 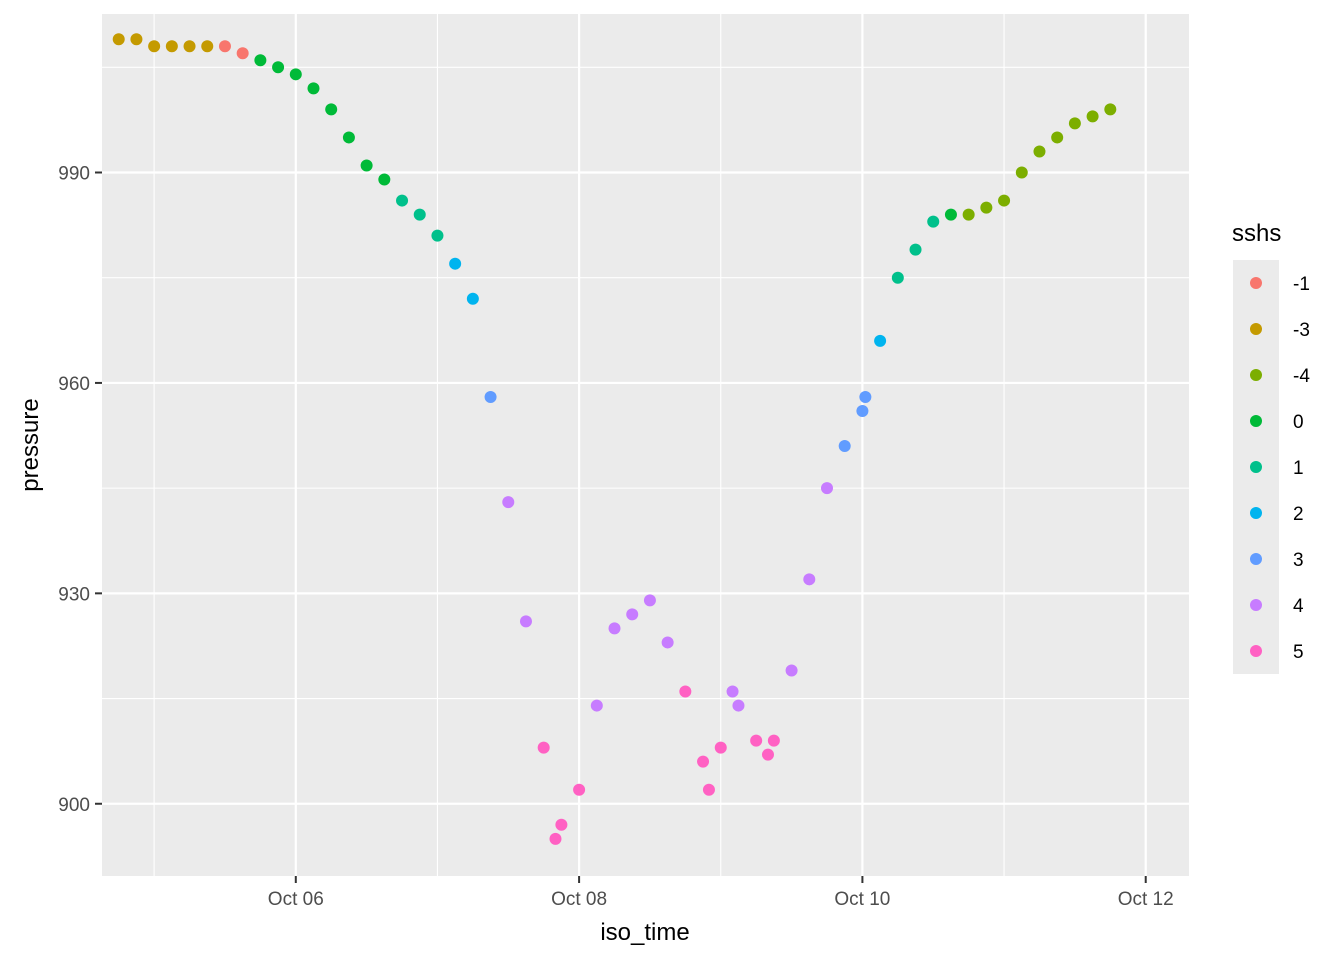 What do you see at coordinates (1039, 162) in the screenshot?
I see `series--4` at bounding box center [1039, 162].